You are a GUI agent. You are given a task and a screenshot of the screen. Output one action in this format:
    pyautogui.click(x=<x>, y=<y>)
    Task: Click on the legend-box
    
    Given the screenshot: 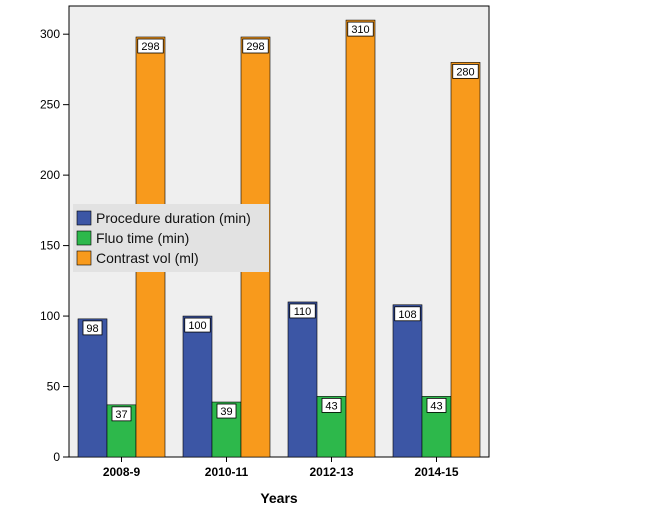 What is the action you would take?
    pyautogui.click(x=171, y=238)
    